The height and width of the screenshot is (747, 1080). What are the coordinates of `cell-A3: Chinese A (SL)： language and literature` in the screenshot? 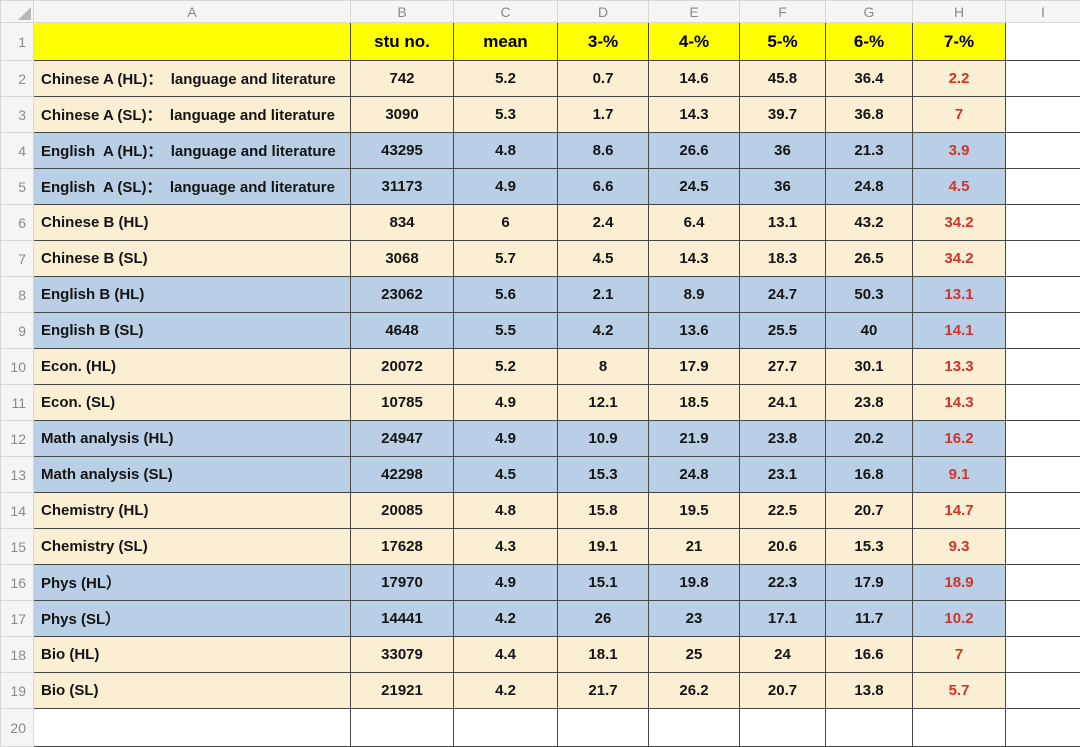 It's located at (192, 115).